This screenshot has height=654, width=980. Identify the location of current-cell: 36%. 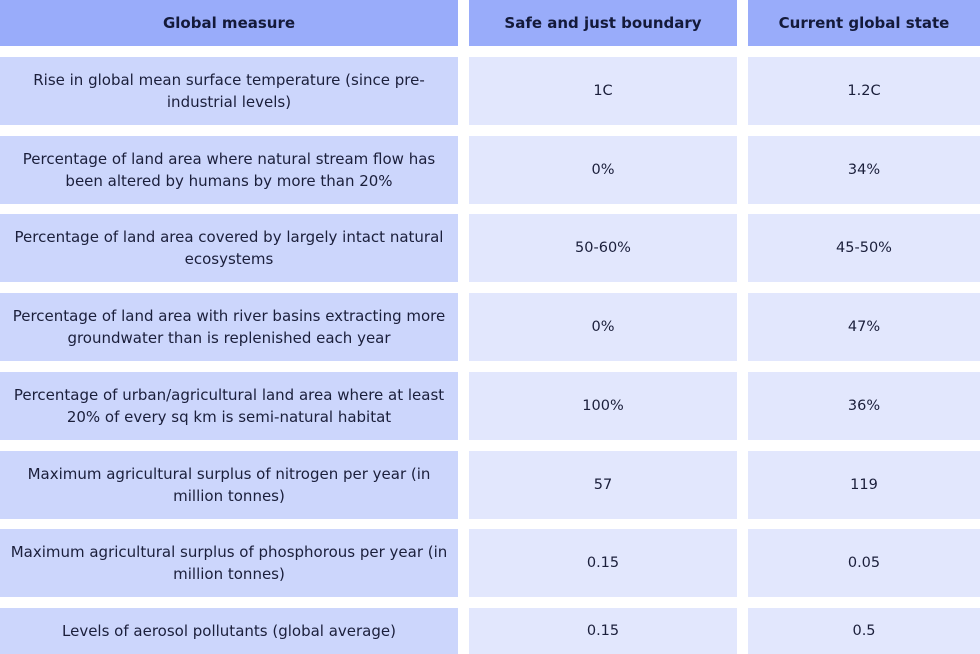
(864, 406).